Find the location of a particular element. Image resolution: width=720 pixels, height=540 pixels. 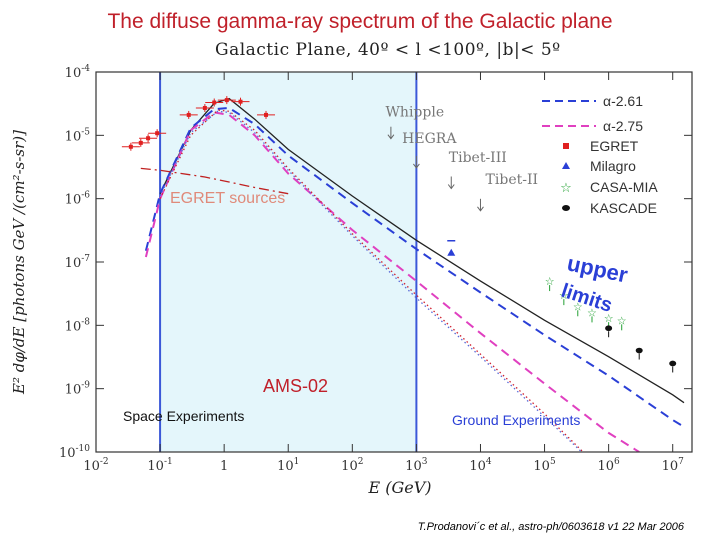

legend-label-casa-mia: CASA-MIA is located at coordinates (624, 187).